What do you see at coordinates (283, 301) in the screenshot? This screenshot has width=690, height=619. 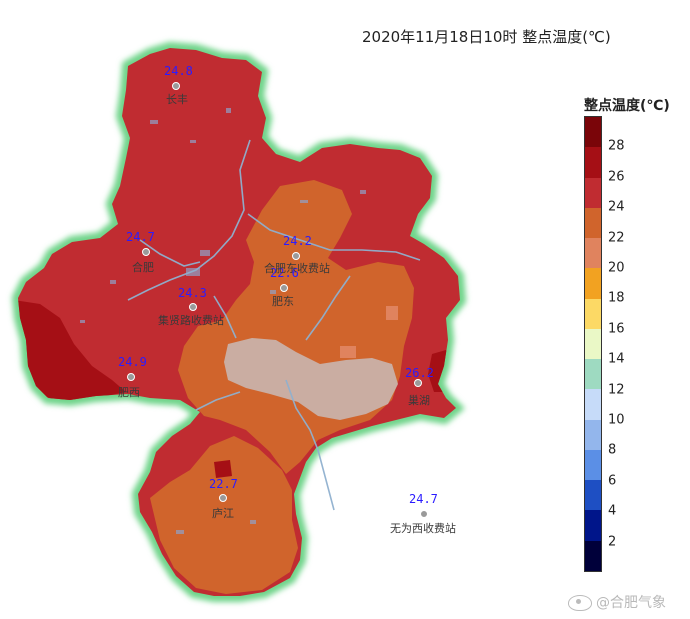 I see `station-name-feidong: 肥东` at bounding box center [283, 301].